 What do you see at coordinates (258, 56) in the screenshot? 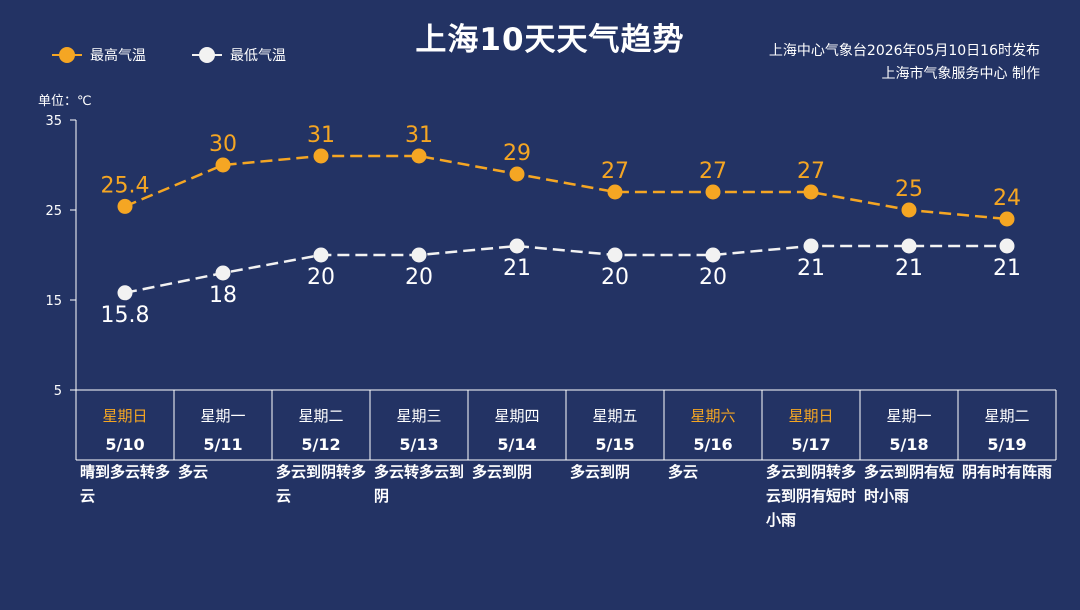
I see `legend-low-label: 最低气温` at bounding box center [258, 56].